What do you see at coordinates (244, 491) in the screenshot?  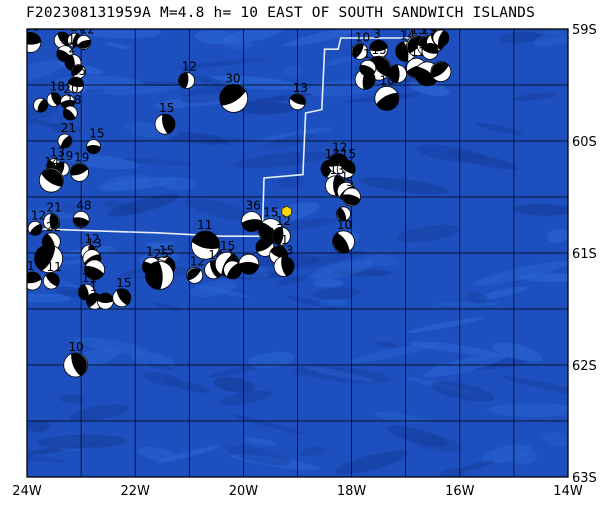 I see `longitude-label: 20W` at bounding box center [244, 491].